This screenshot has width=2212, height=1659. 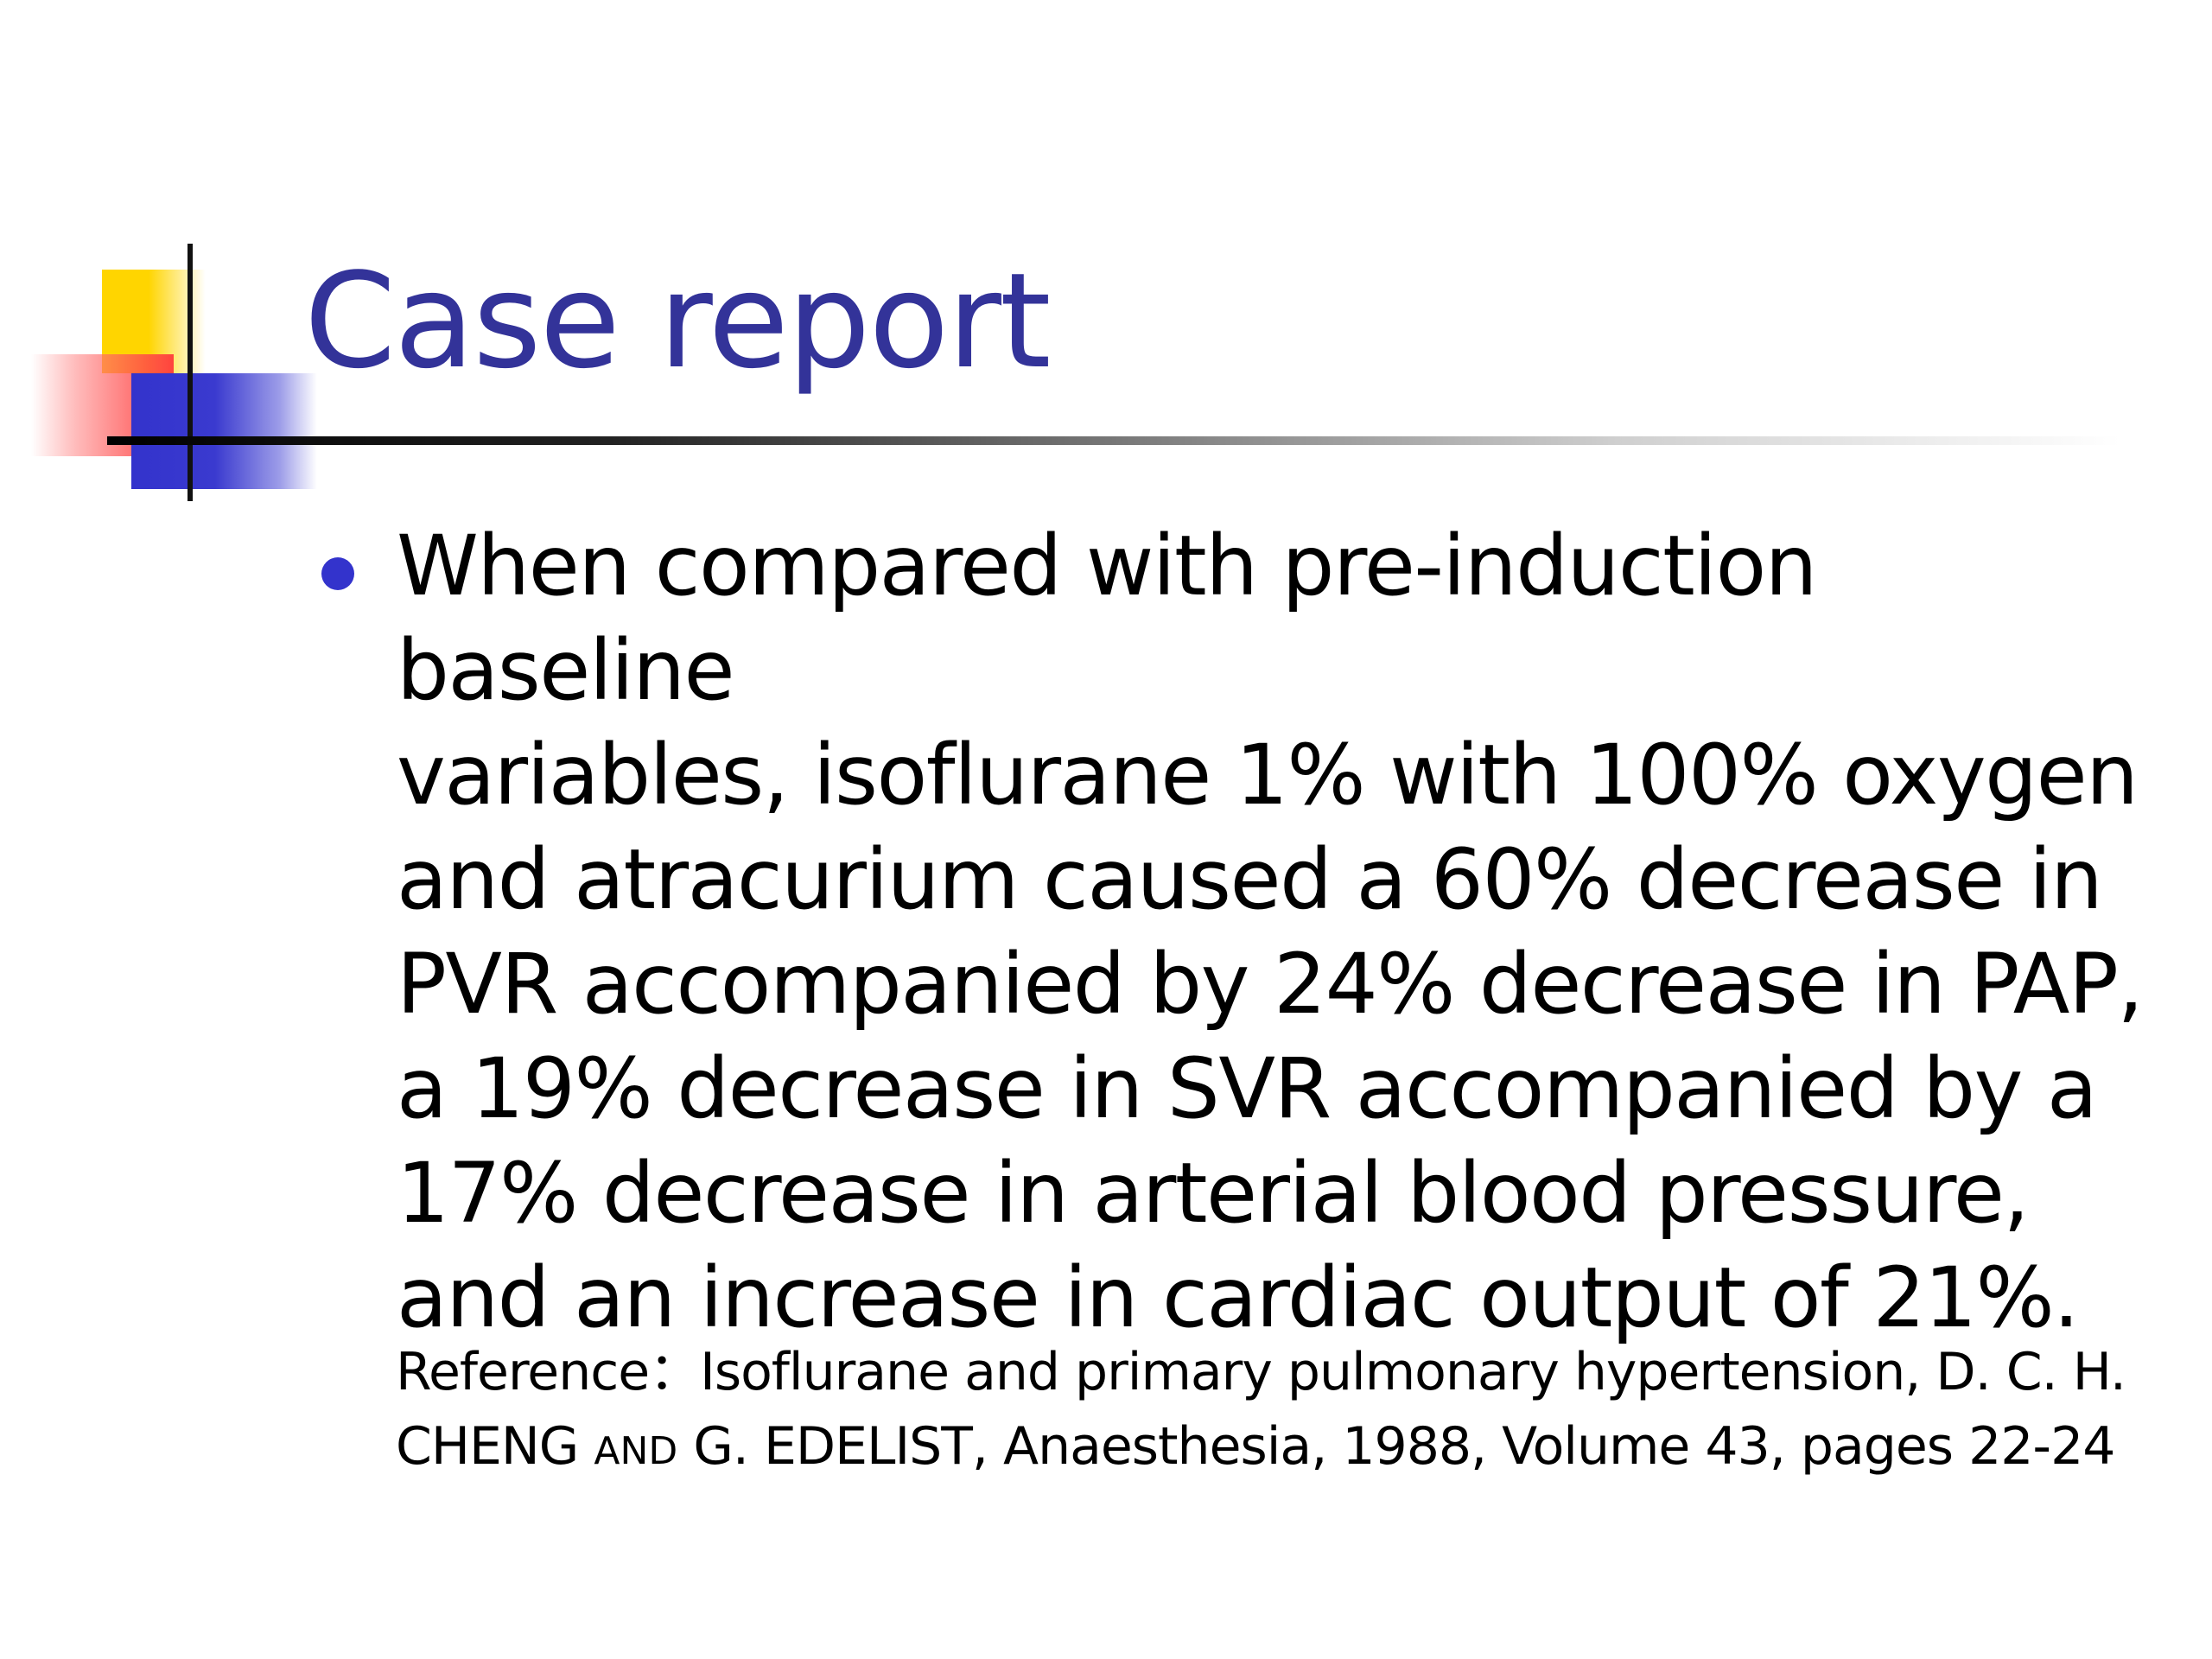 I want to click on blue-square-decoration, so click(x=224, y=431).